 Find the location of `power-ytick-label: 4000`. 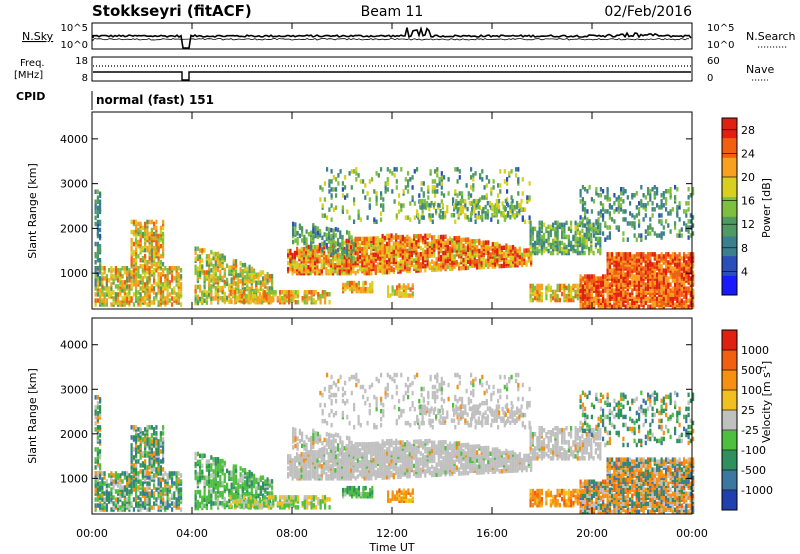

power-ytick-label: 4000 is located at coordinates (74, 139).